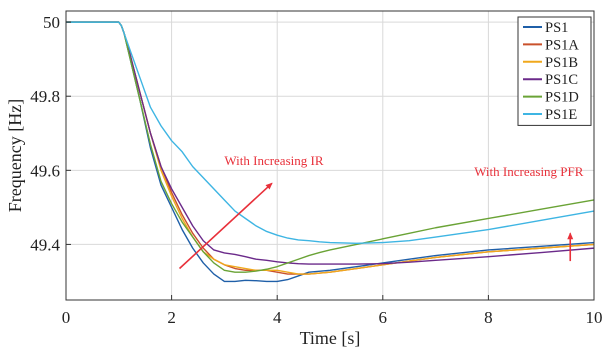 The width and height of the screenshot is (603, 351). I want to click on y-tick-label: 49.4, so click(45, 244).